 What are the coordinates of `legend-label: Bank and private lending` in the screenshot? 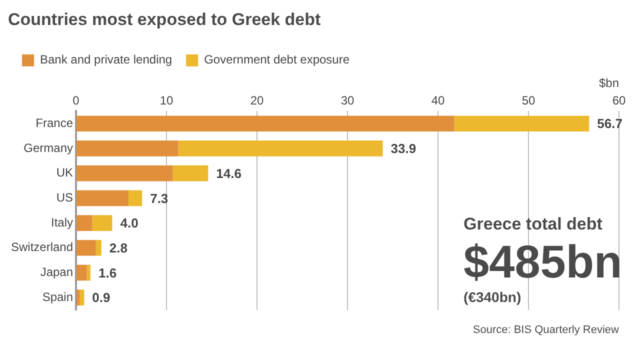 It's located at (106, 59).